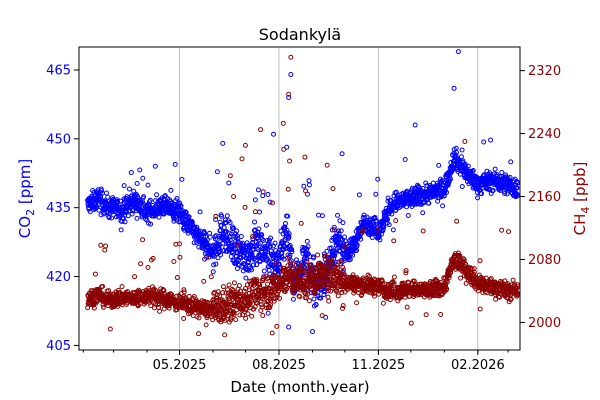 The height and width of the screenshot is (400, 600). What do you see at coordinates (58, 346) in the screenshot?
I see `y-left-tick-label: 405` at bounding box center [58, 346].